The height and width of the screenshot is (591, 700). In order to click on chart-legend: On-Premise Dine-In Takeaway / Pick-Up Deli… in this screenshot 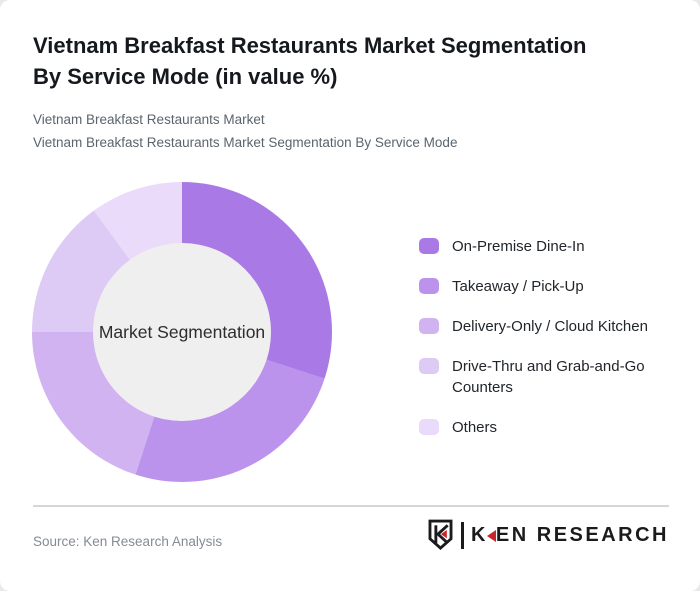, I will do `click(550, 337)`.